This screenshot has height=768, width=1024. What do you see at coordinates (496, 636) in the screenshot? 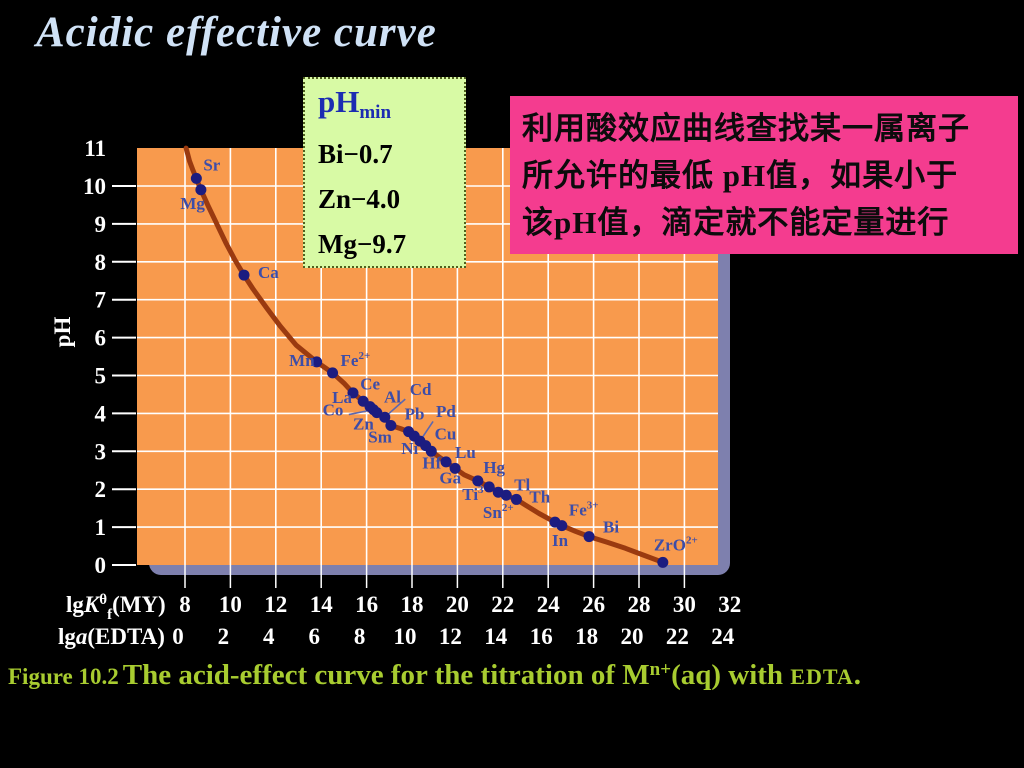
I see `x-tick-label-lga: 14` at bounding box center [496, 636].